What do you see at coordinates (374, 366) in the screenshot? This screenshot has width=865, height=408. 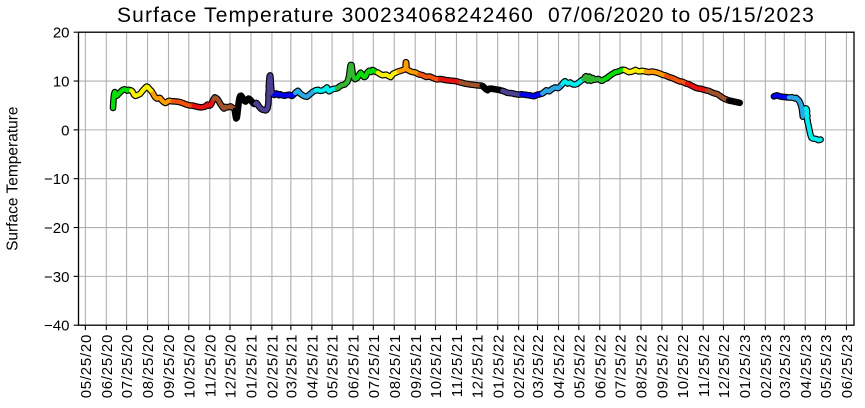 I see `svg-text: 07/25/21` at bounding box center [374, 366].